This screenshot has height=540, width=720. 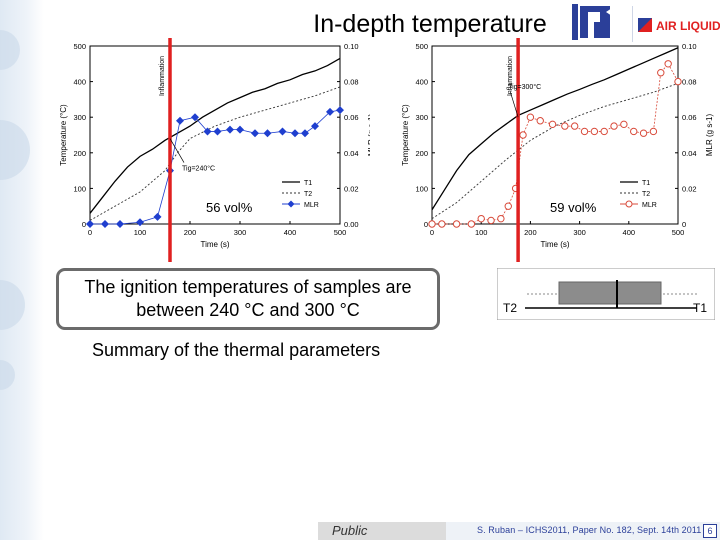 I want to click on y-right-tick-label: 0.08, so click(x=351, y=82).